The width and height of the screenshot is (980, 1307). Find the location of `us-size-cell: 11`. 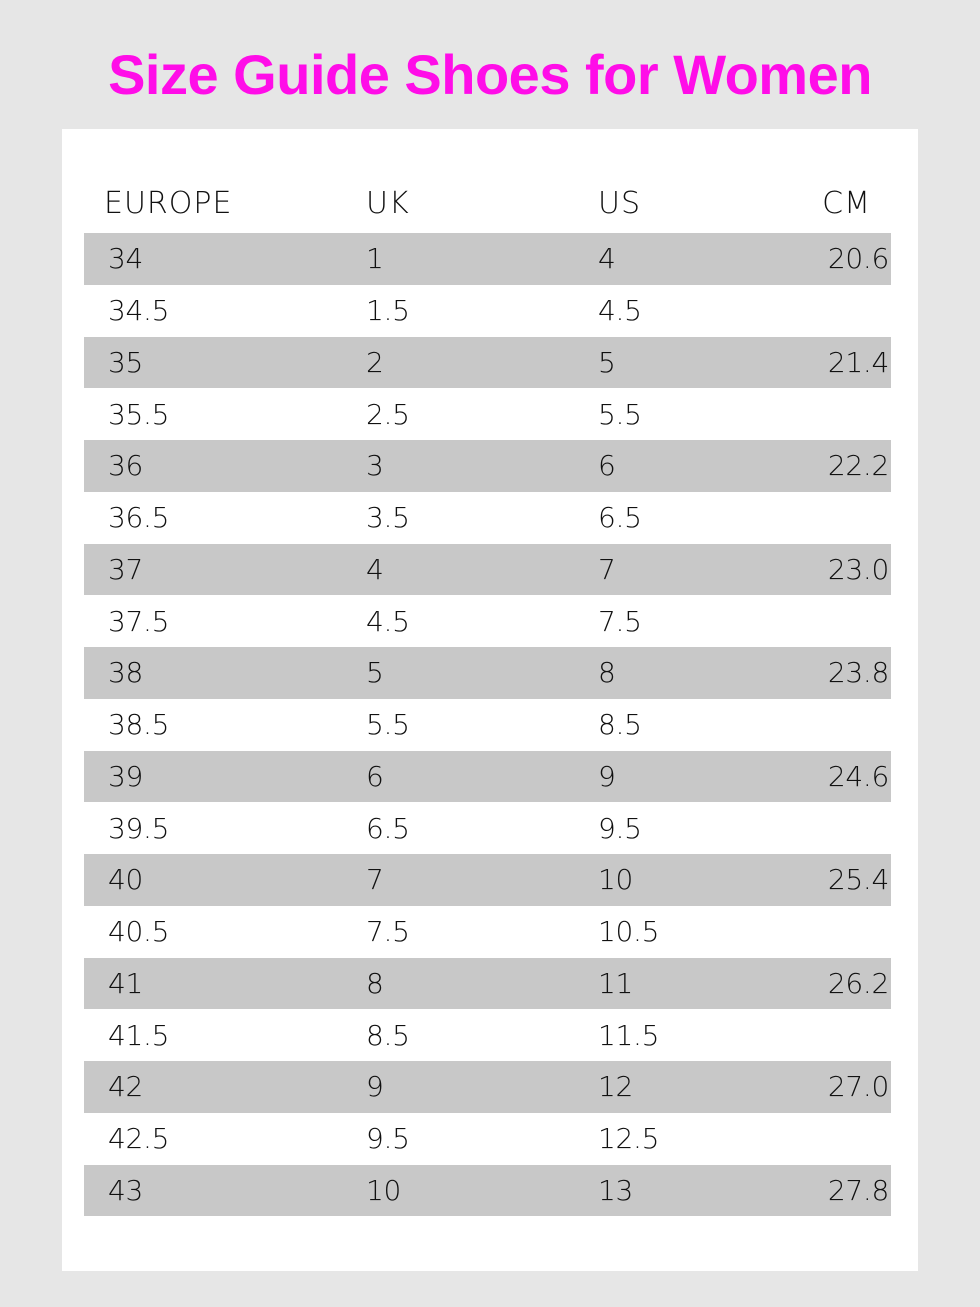

us-size-cell: 11 is located at coordinates (616, 983).